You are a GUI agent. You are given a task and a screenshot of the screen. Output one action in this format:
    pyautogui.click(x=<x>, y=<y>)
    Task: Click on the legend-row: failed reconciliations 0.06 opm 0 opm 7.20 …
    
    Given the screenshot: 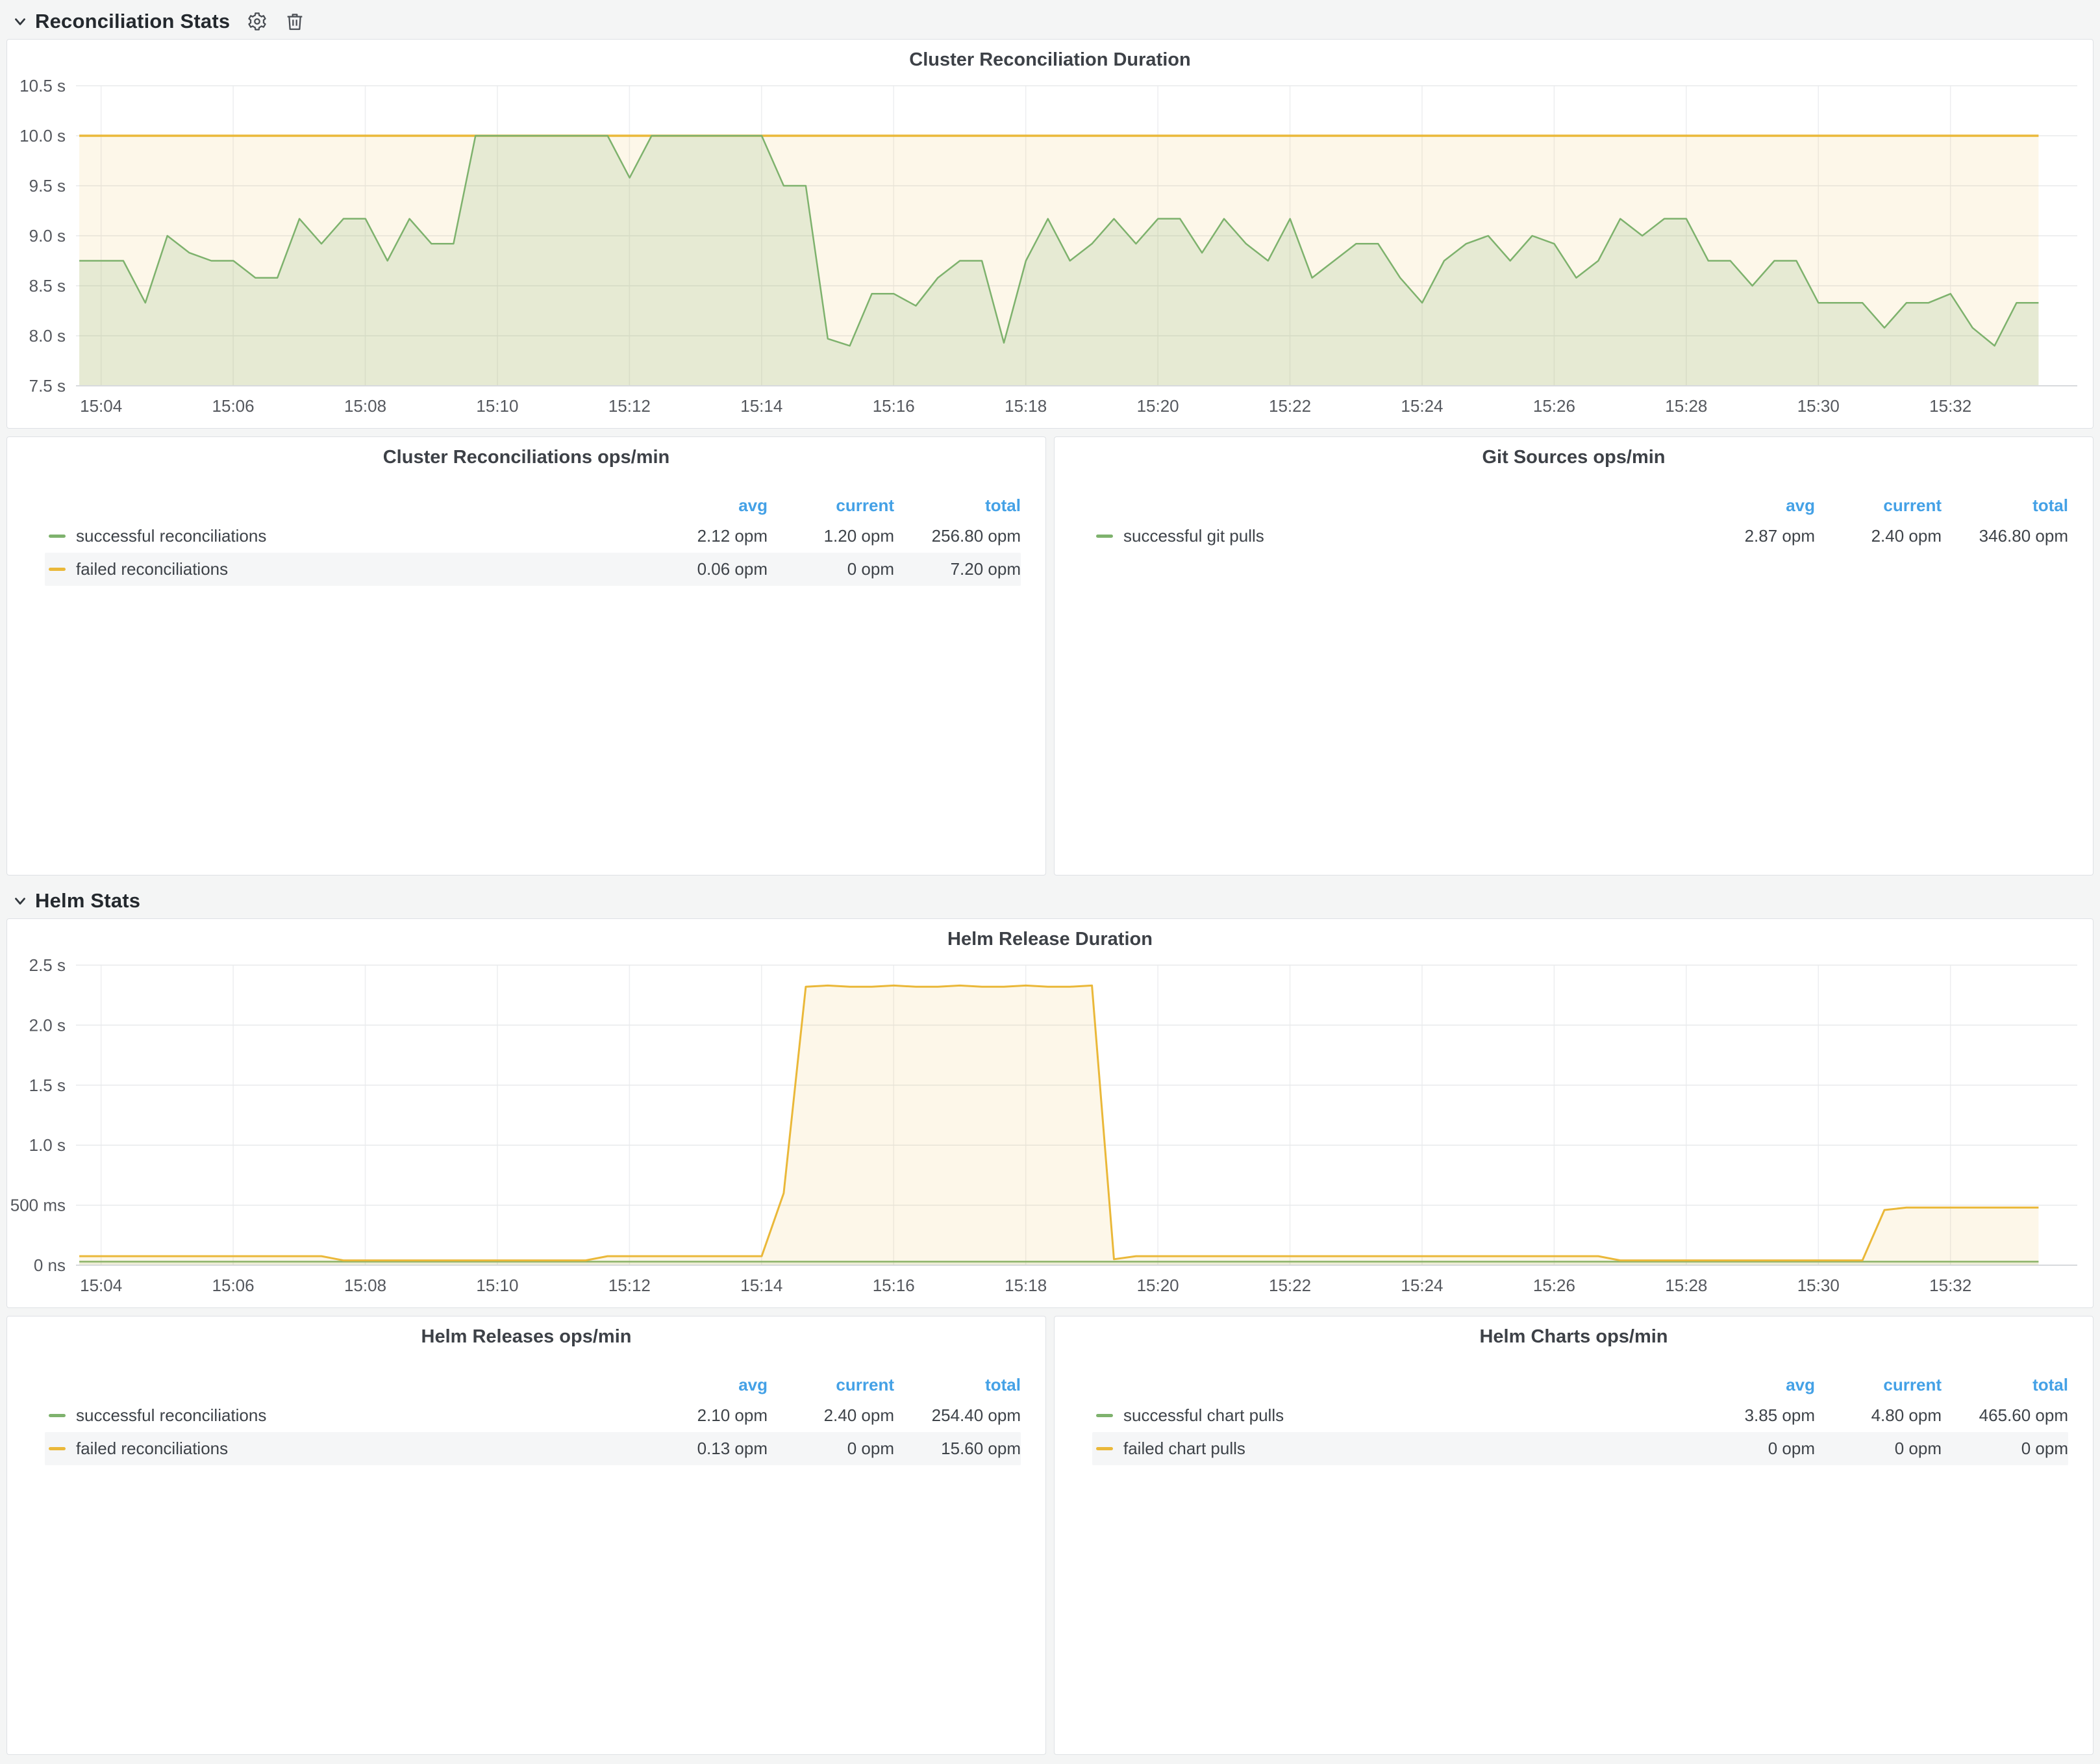 What is the action you would take?
    pyautogui.click(x=533, y=569)
    